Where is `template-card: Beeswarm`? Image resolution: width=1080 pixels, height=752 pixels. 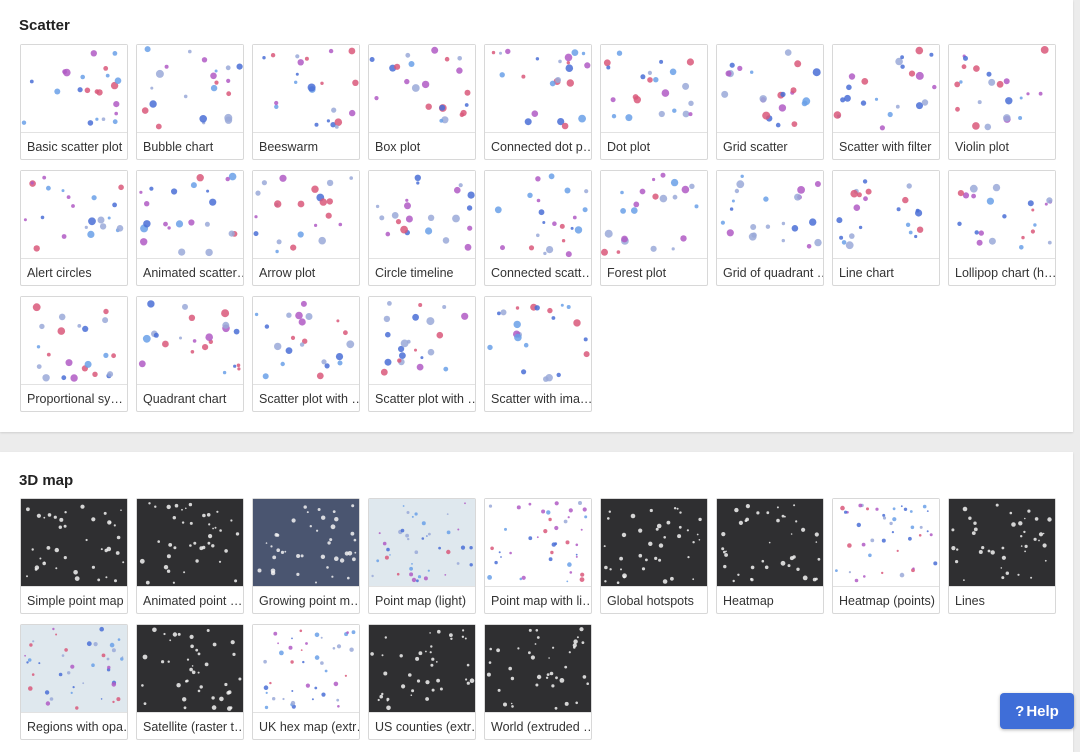
template-card: Beeswarm is located at coordinates (306, 102).